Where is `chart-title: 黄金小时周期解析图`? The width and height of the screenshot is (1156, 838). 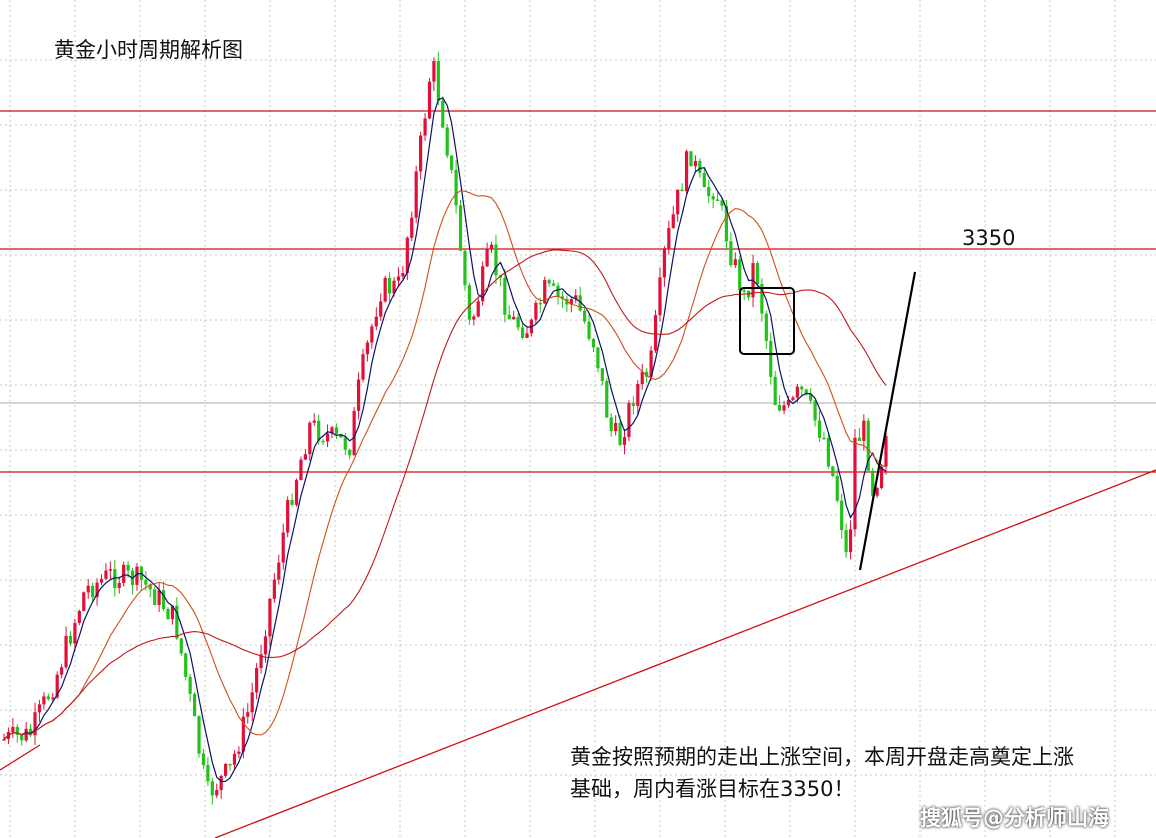
chart-title: 黄金小时周期解析图 is located at coordinates (148, 50).